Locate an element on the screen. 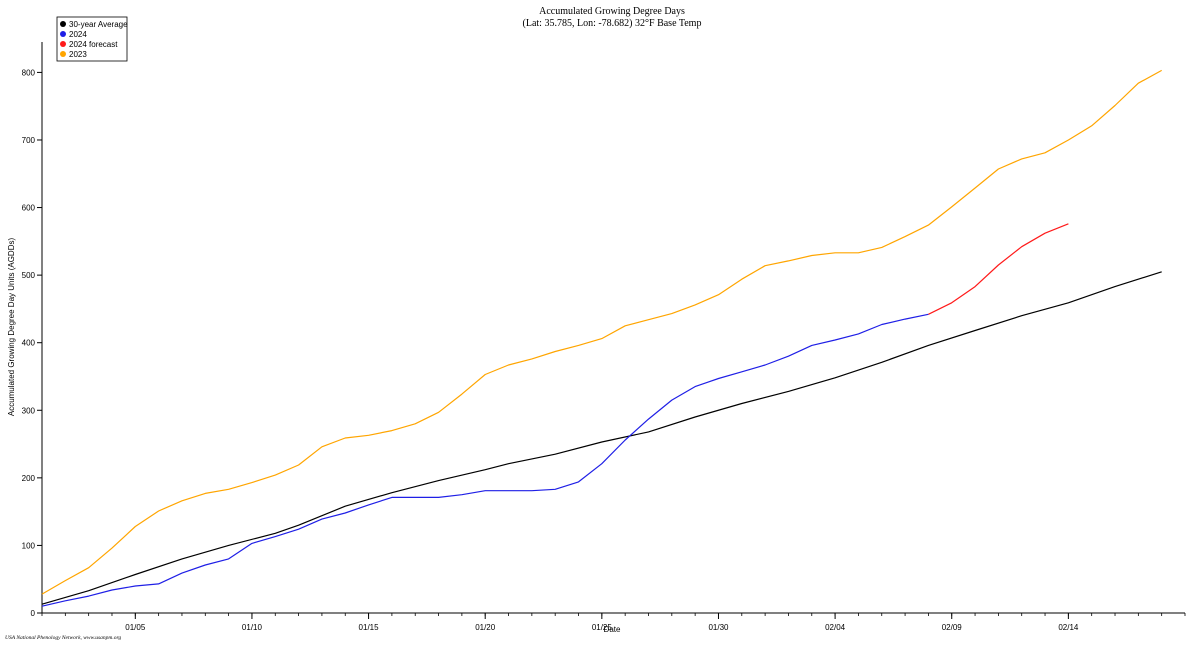 The width and height of the screenshot is (1200, 650). y-tick-label: 500 is located at coordinates (29, 275).